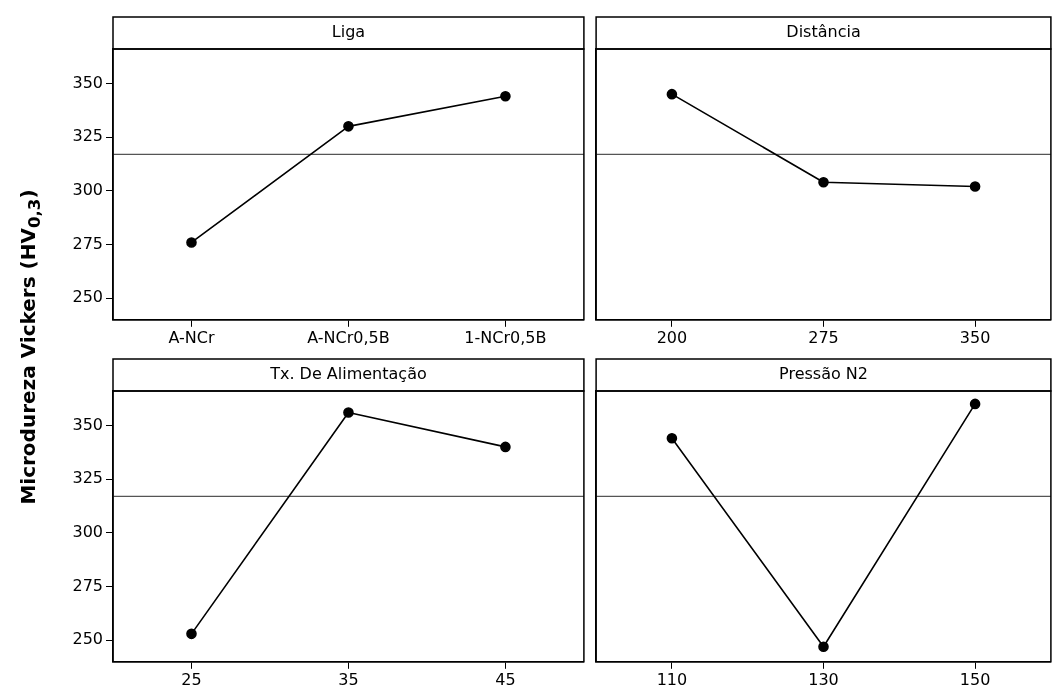  I want to click on x-tick-label: 1-NCr0,5B, so click(505, 337).